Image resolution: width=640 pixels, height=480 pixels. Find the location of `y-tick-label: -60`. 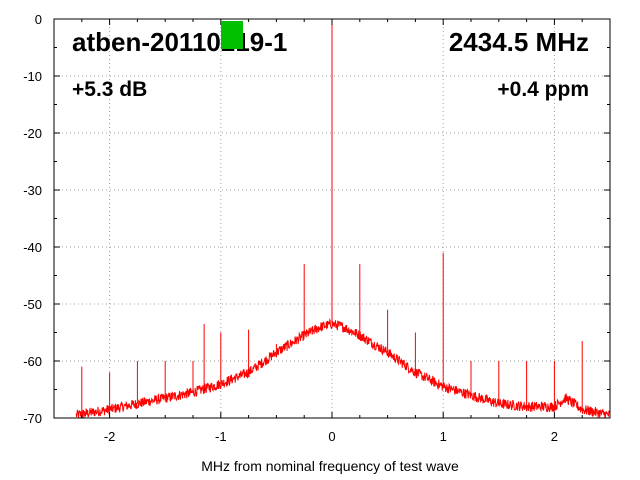

y-tick-label: -60 is located at coordinates (32, 361).